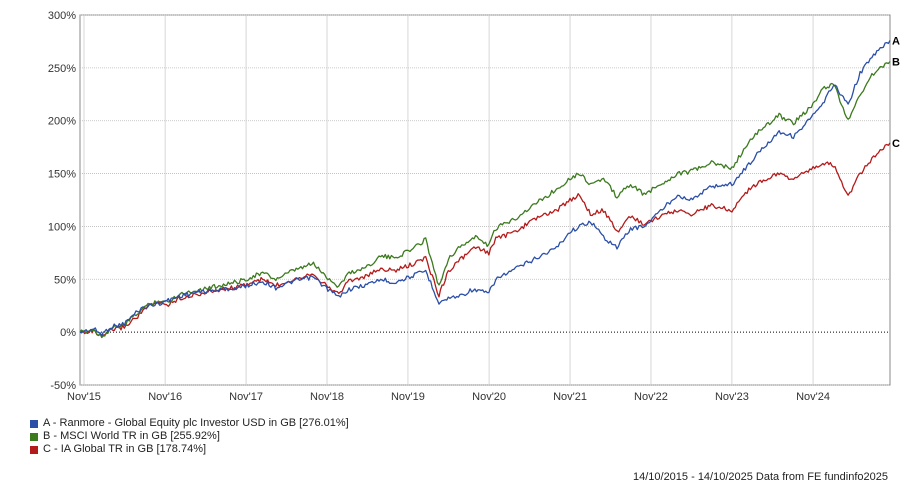 This screenshot has width=900, height=484. Describe the element at coordinates (813, 397) in the screenshot. I see `x-tick-label: Nov'24` at that location.